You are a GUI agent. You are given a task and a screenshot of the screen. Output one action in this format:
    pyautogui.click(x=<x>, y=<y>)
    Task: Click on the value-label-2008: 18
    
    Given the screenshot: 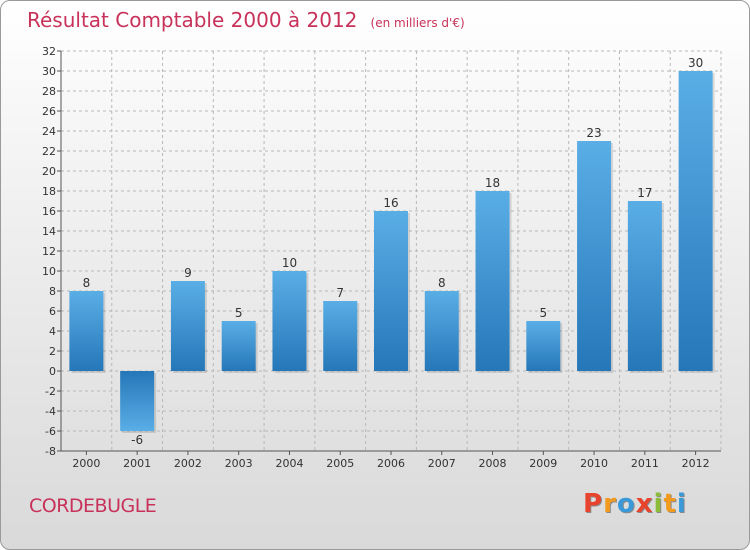 What is the action you would take?
    pyautogui.click(x=492, y=183)
    